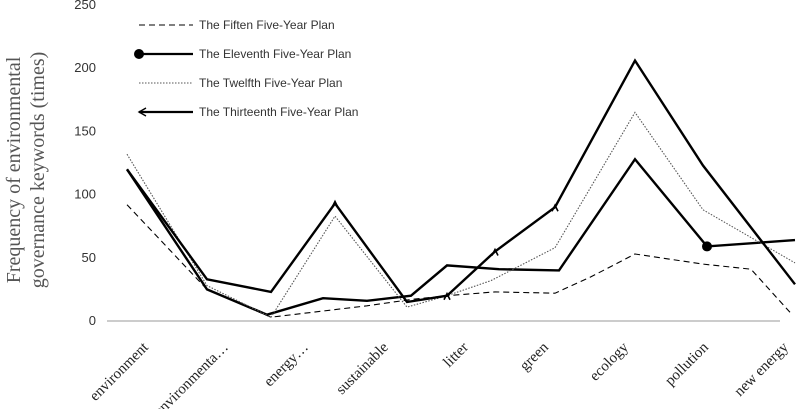 The height and width of the screenshot is (409, 809). What do you see at coordinates (89, 257) in the screenshot?
I see `y-tick-label: 50` at bounding box center [89, 257].